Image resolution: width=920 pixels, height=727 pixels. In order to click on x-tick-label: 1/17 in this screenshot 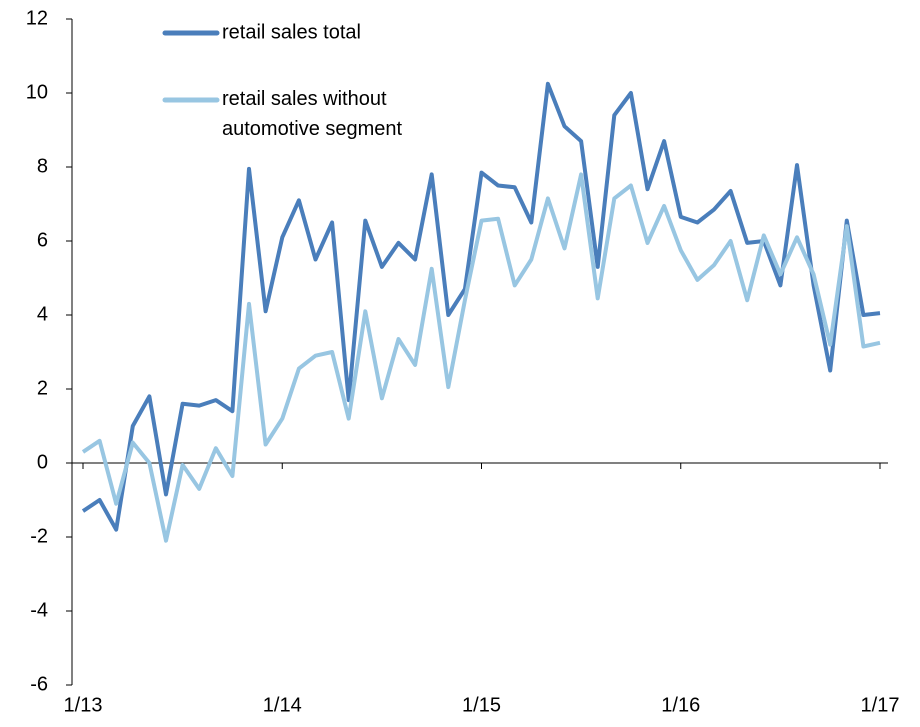, I will do `click(880, 705)`.